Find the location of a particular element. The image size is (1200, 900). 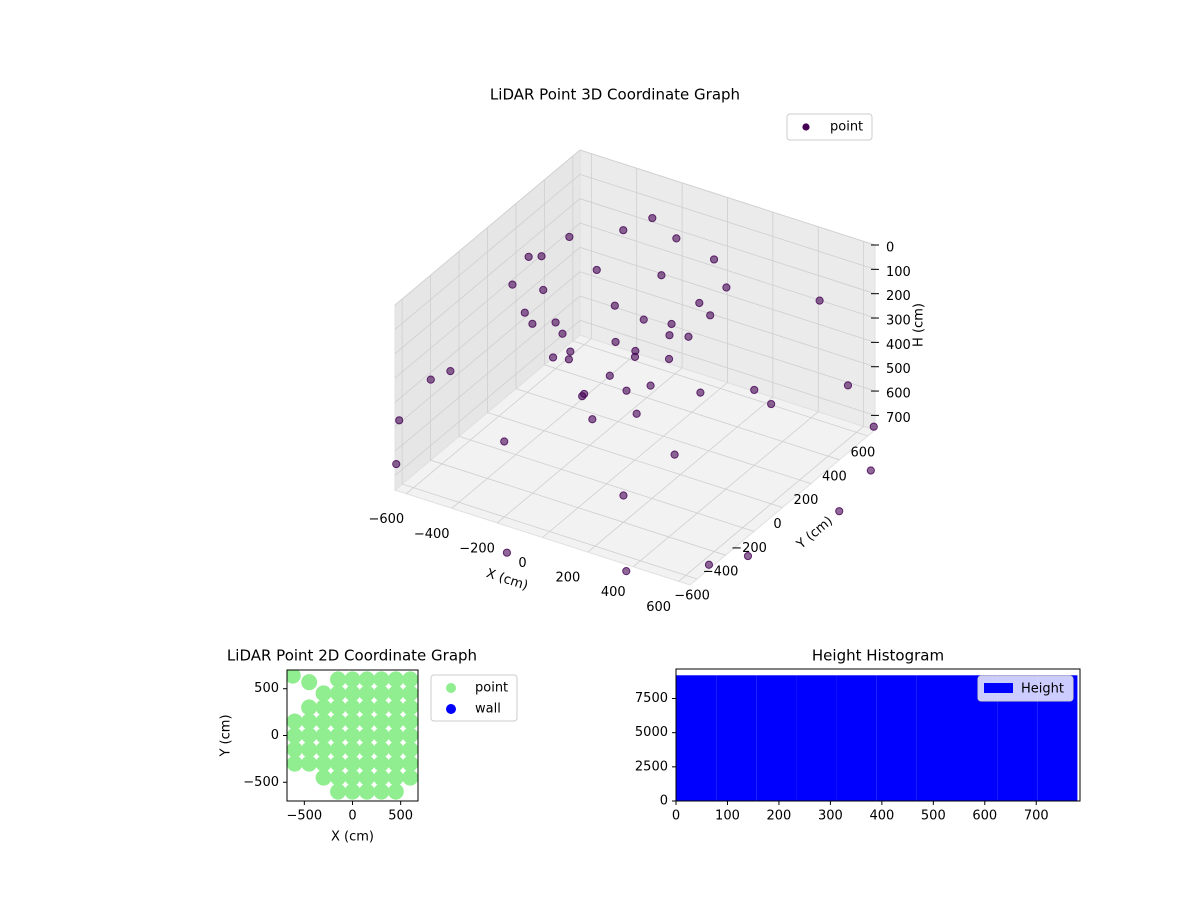

x-tick-label: 400 is located at coordinates (881, 816).